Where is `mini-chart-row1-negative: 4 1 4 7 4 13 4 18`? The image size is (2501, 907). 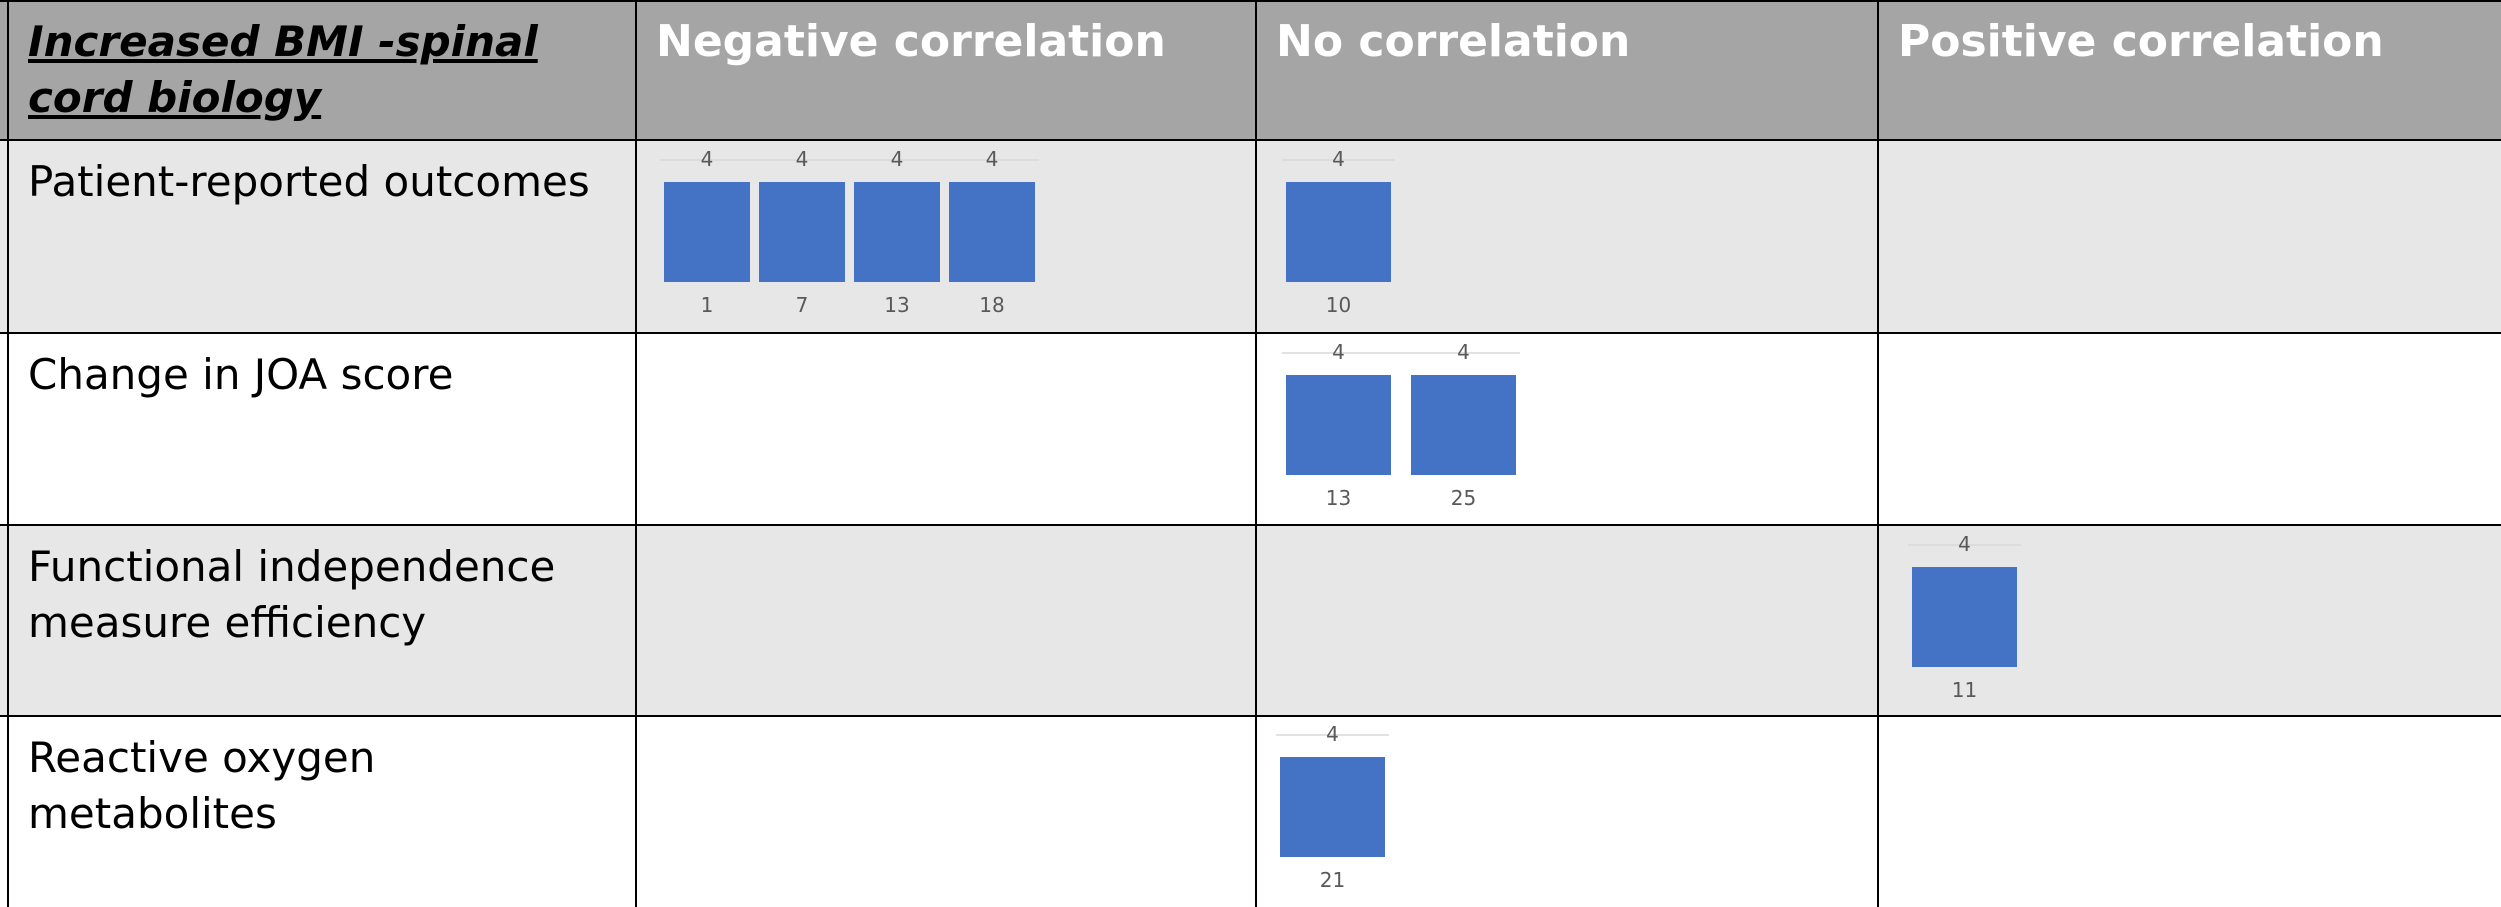 mini-chart-row1-negative: 4 1 4 7 4 13 4 18 is located at coordinates (849, 231).